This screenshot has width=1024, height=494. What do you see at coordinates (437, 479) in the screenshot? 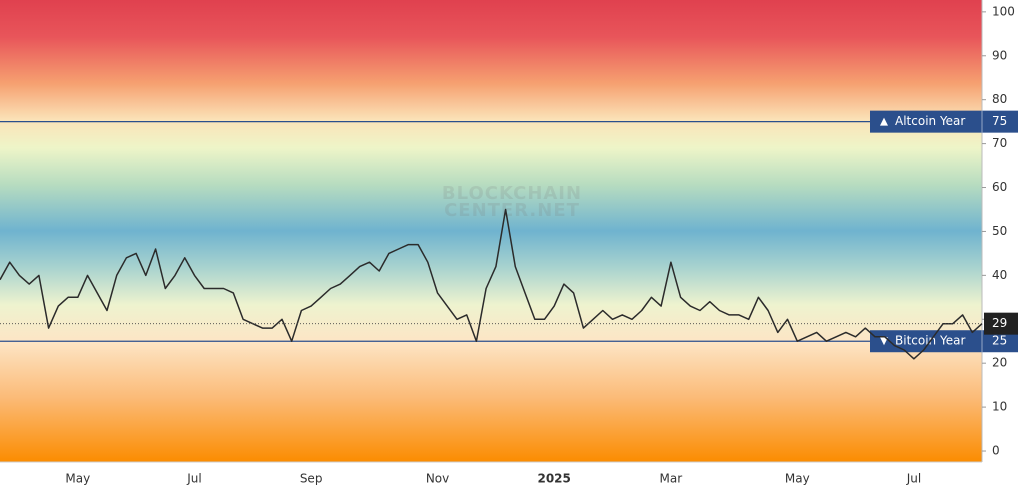
I see `x-tick-label: Nov` at bounding box center [437, 479].